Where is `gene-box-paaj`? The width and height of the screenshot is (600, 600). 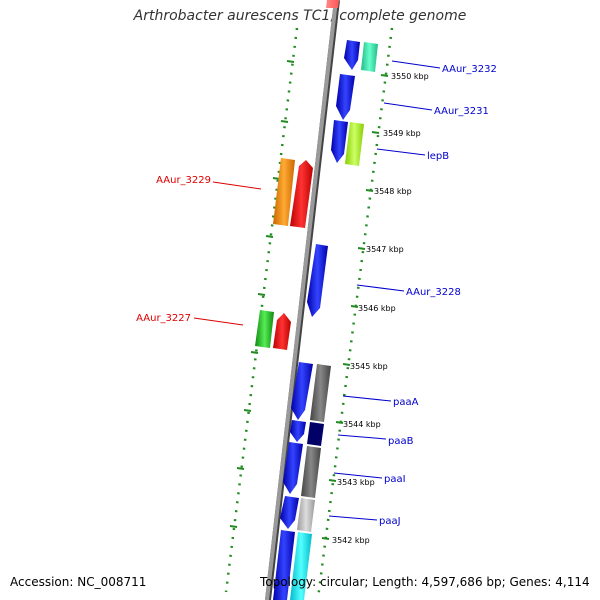 gene-box-paaj is located at coordinates (306, 515).